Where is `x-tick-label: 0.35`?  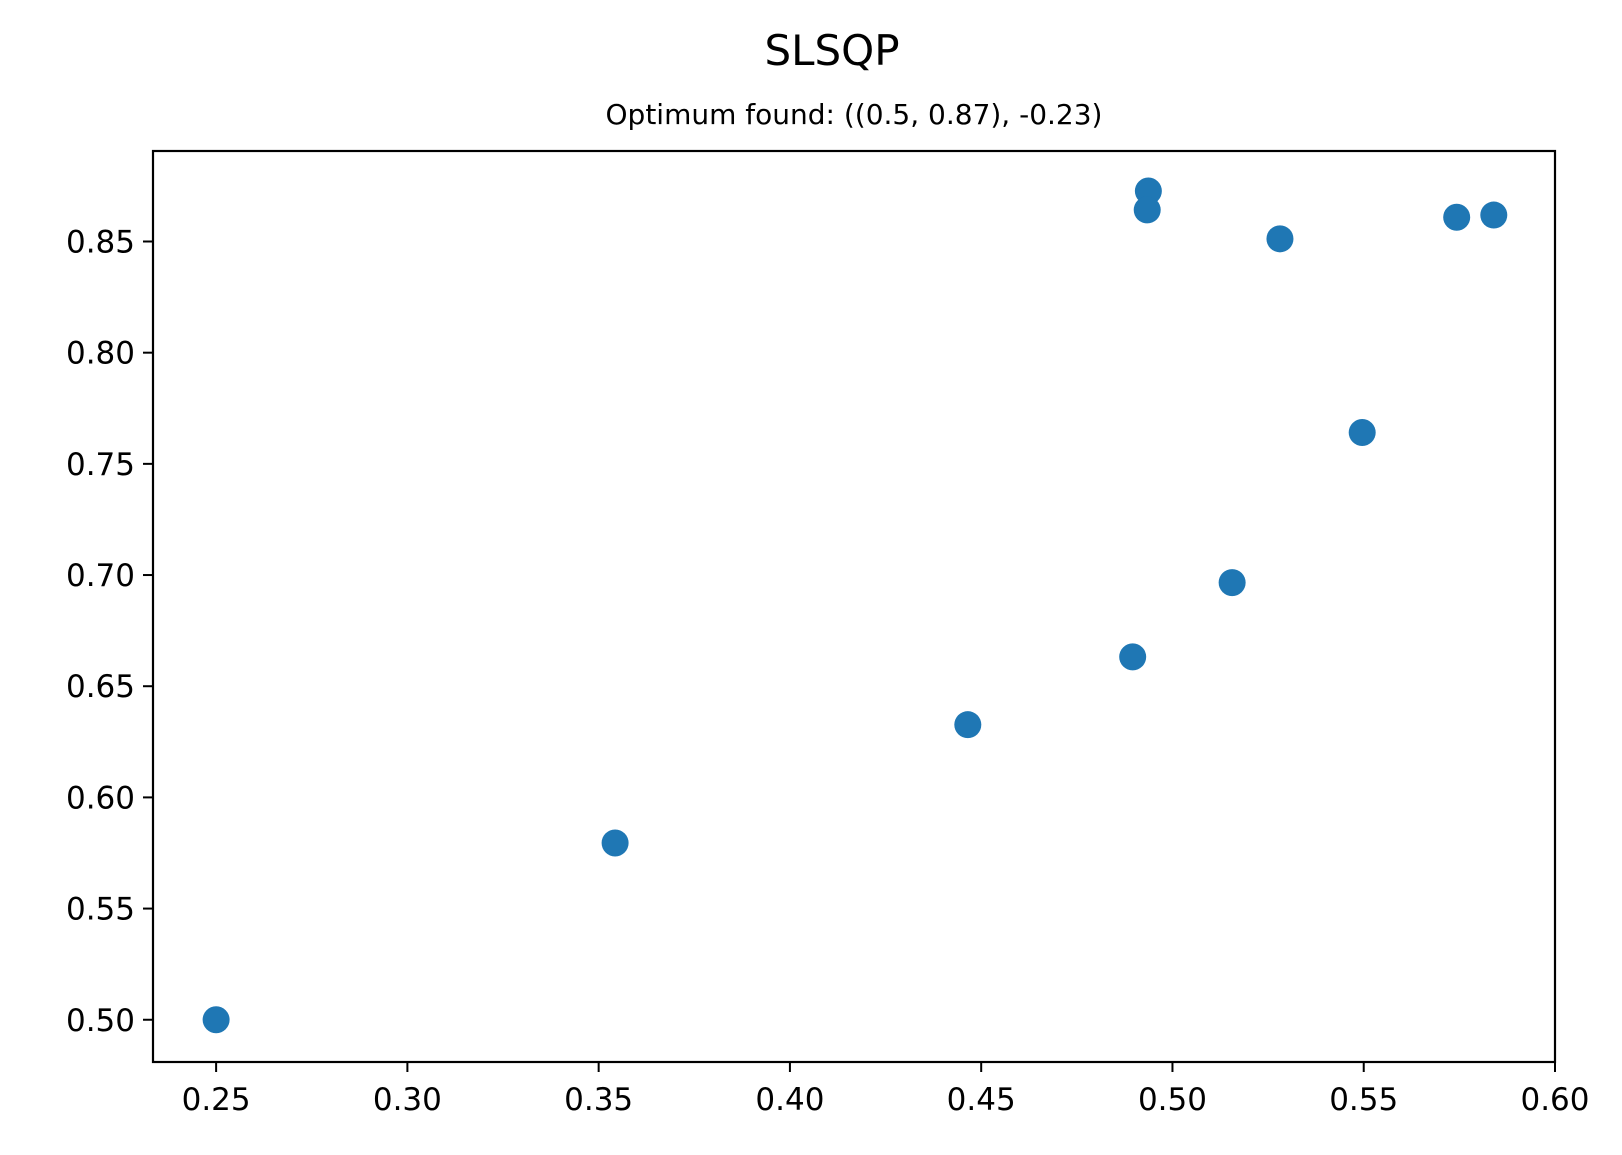
x-tick-label: 0.35 is located at coordinates (598, 1100).